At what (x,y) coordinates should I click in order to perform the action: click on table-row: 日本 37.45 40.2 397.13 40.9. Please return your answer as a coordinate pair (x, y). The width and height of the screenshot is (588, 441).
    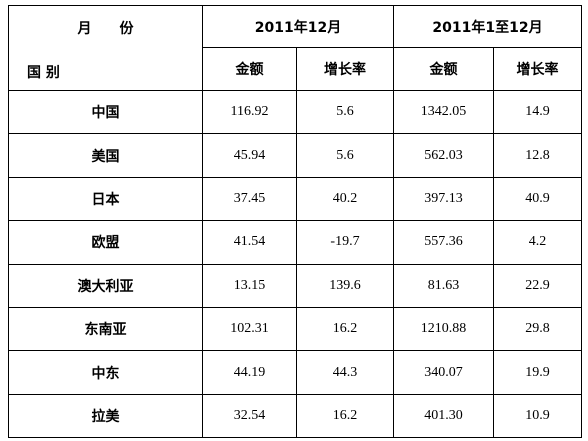
    Looking at the image, I should click on (295, 199).